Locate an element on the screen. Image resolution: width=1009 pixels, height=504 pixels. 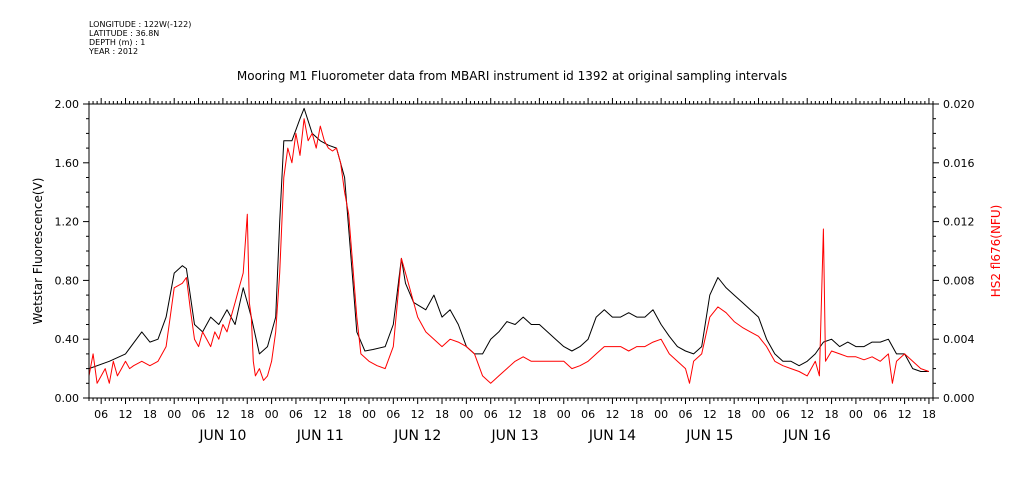
depth-label: DEPTH (m) : 1 is located at coordinates (117, 42).